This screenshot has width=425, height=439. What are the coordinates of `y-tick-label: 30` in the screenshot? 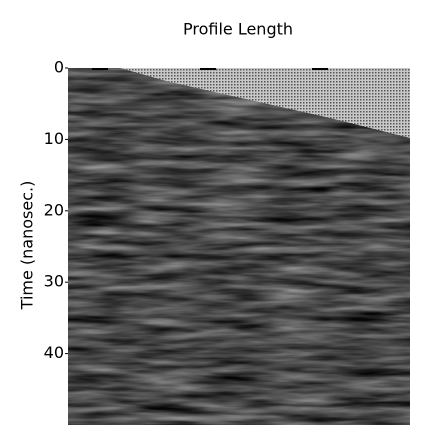 It's located at (54, 281).